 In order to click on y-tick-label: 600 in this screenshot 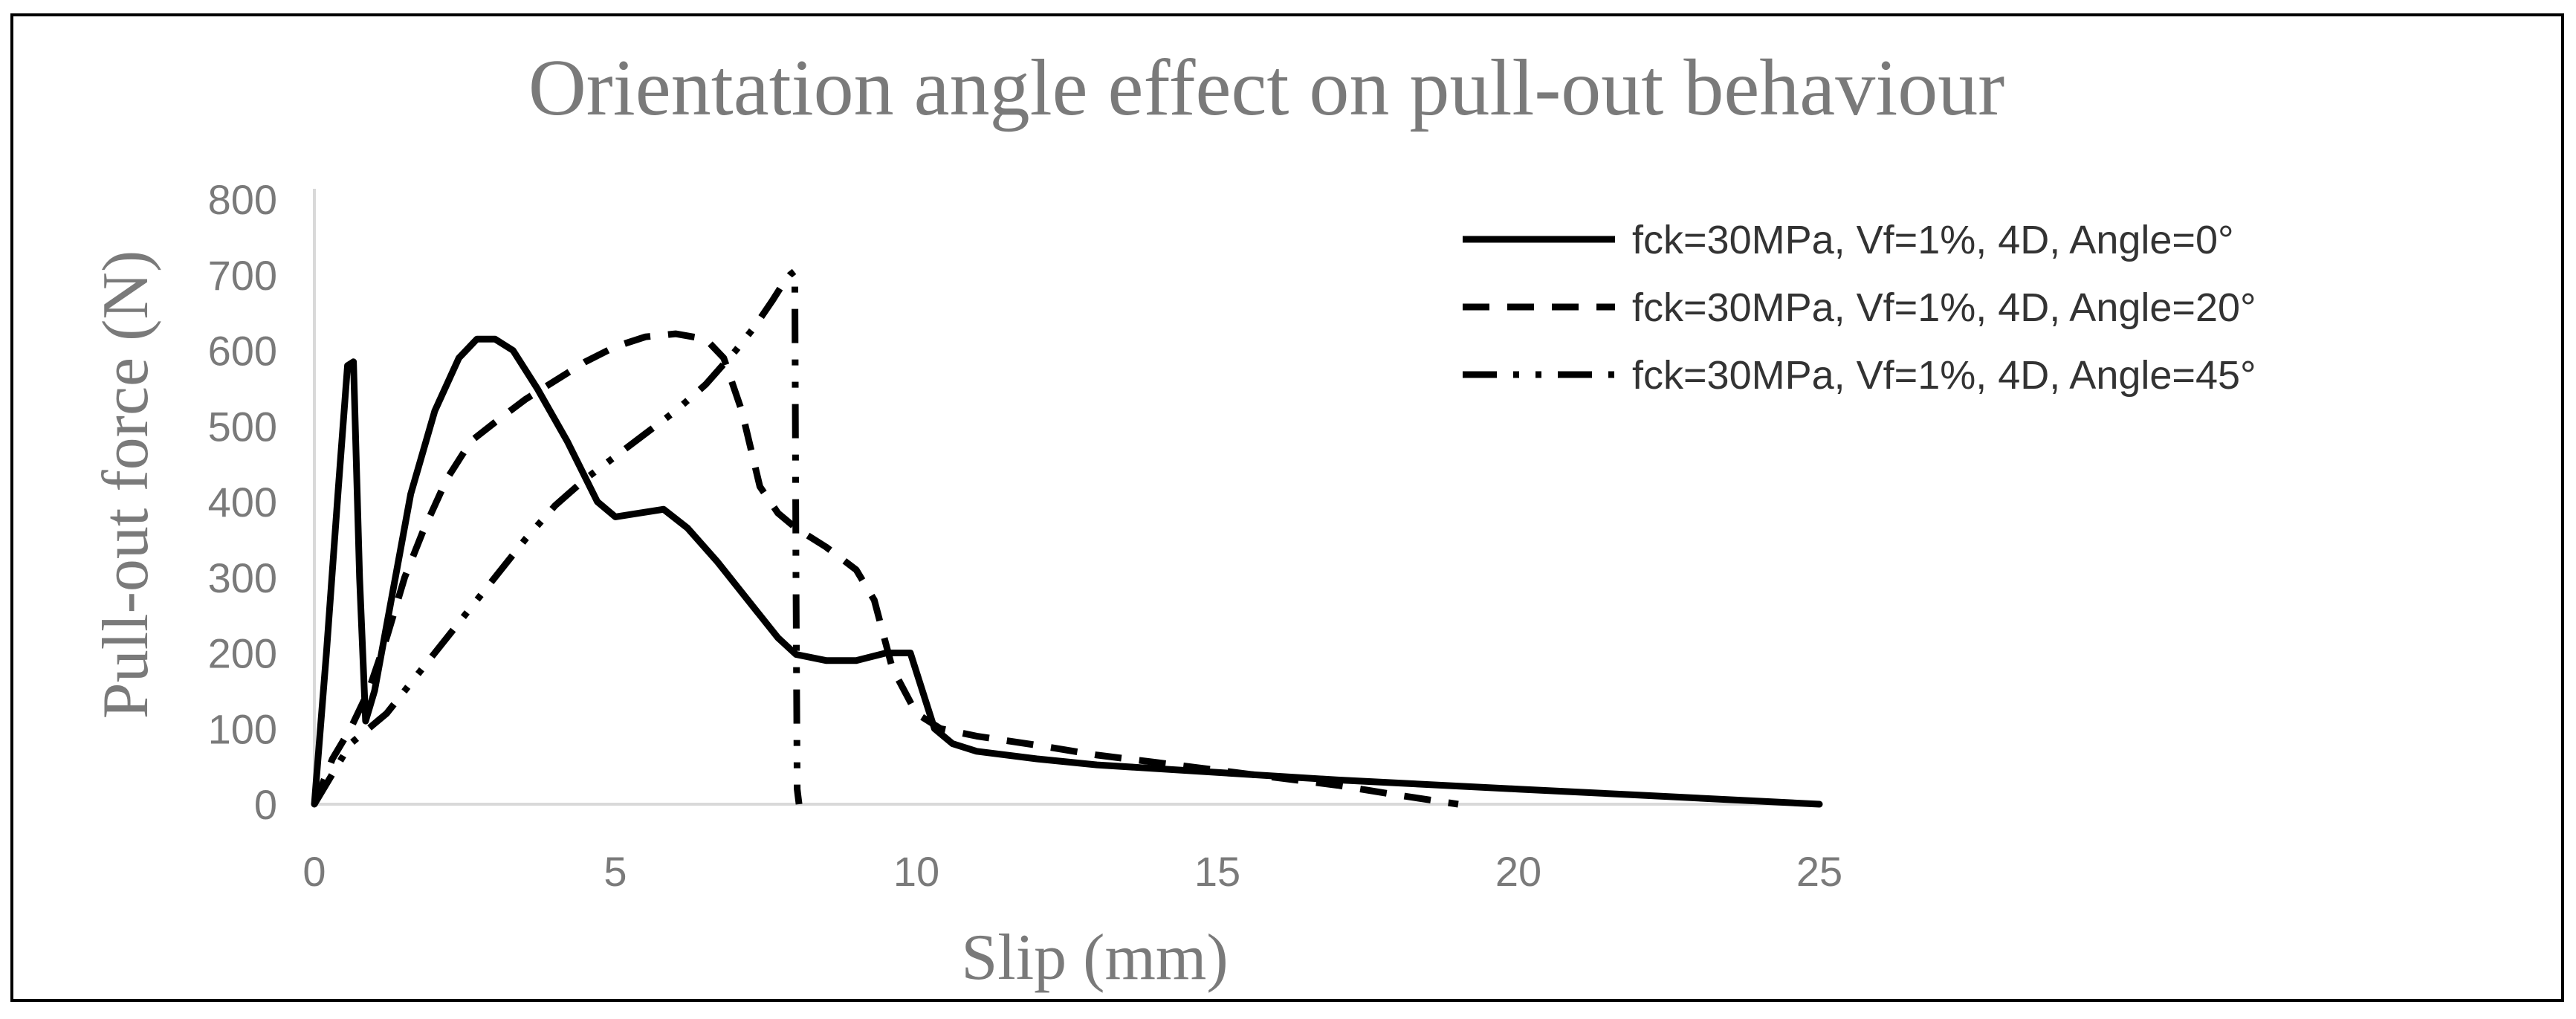, I will do `click(243, 351)`.